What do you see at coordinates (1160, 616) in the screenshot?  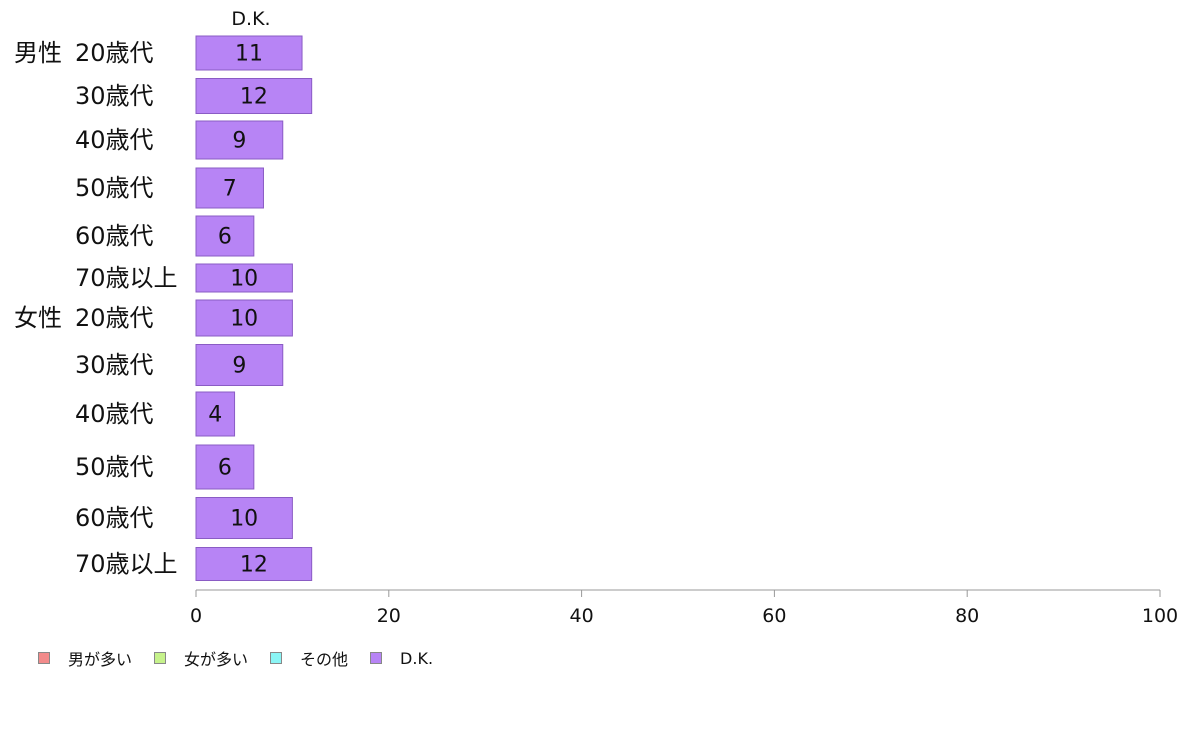 I see `x-tick-label: 100` at bounding box center [1160, 616].